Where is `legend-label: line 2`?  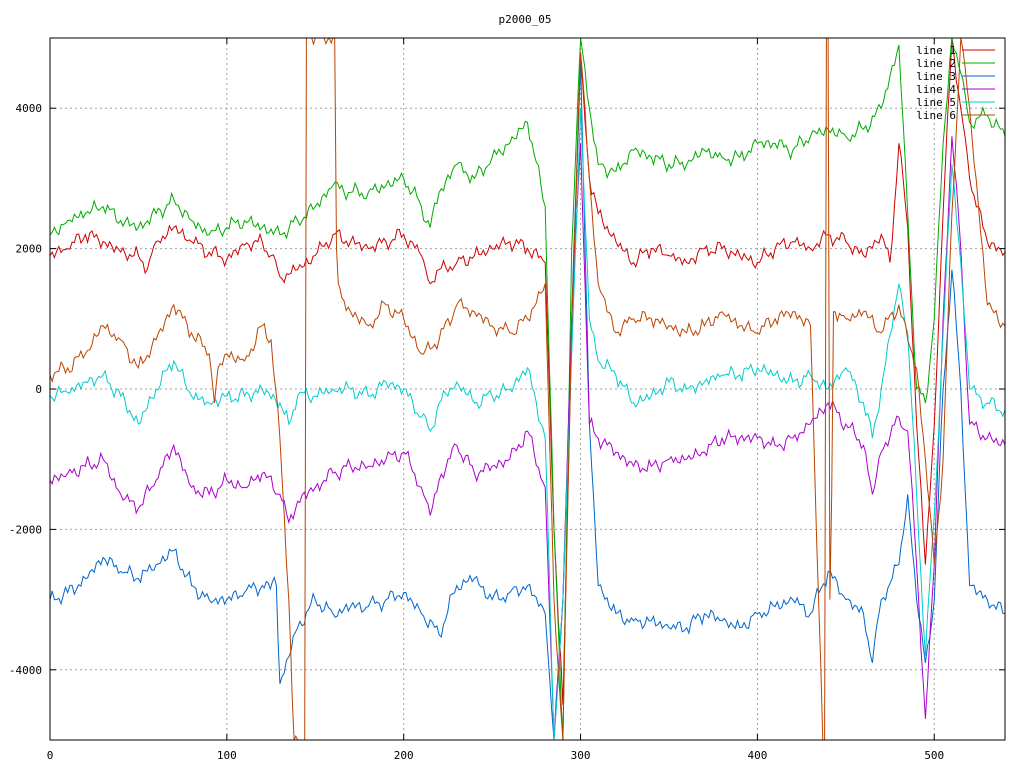
legend-label: line 2 is located at coordinates (936, 63).